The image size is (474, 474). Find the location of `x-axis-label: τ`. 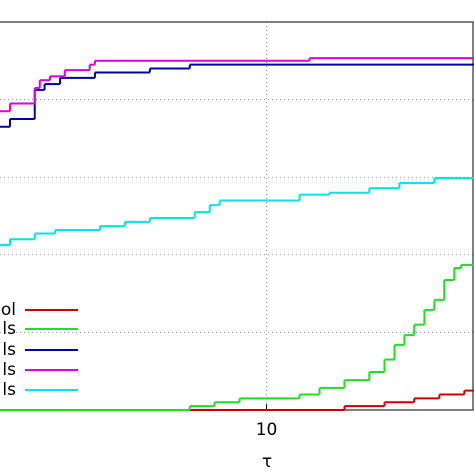

x-axis-label: τ is located at coordinates (267, 462).